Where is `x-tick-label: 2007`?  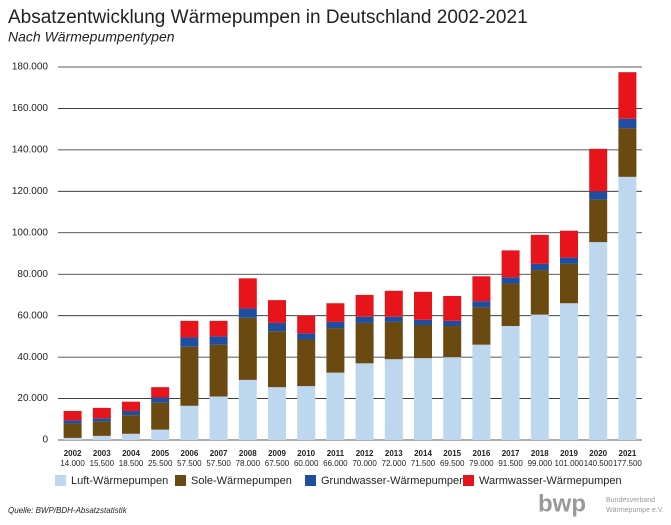 x-tick-label: 2007 is located at coordinates (219, 453).